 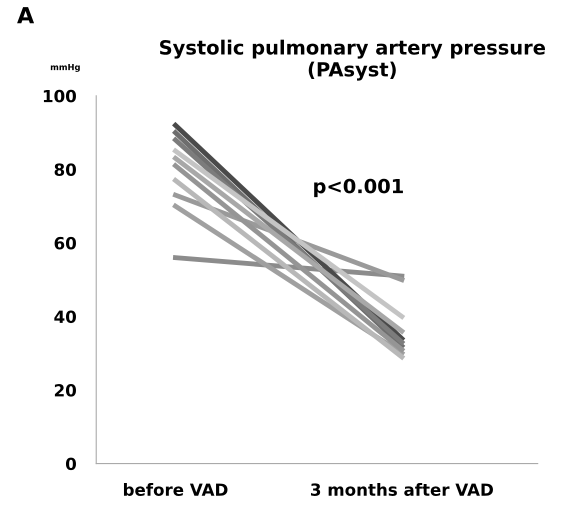 I want to click on y-tick-label: 20, so click(x=65, y=390).